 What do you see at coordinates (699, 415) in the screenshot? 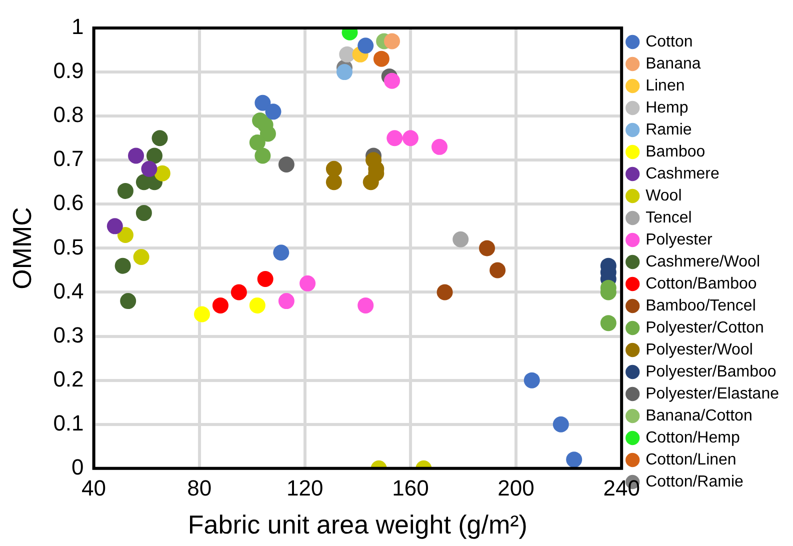
I see `legend-label: Banana/Cotton` at bounding box center [699, 415].